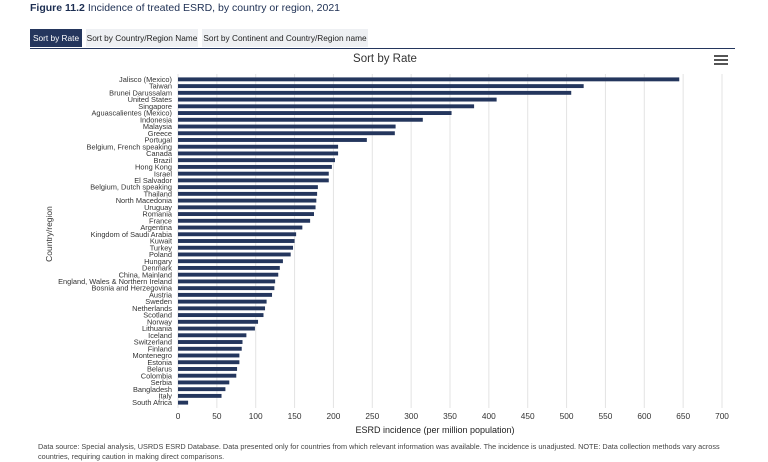 Image resolution: width=768 pixels, height=462 pixels. I want to click on y-category-label: Kingdom of Saudi Arabia, so click(132, 234).